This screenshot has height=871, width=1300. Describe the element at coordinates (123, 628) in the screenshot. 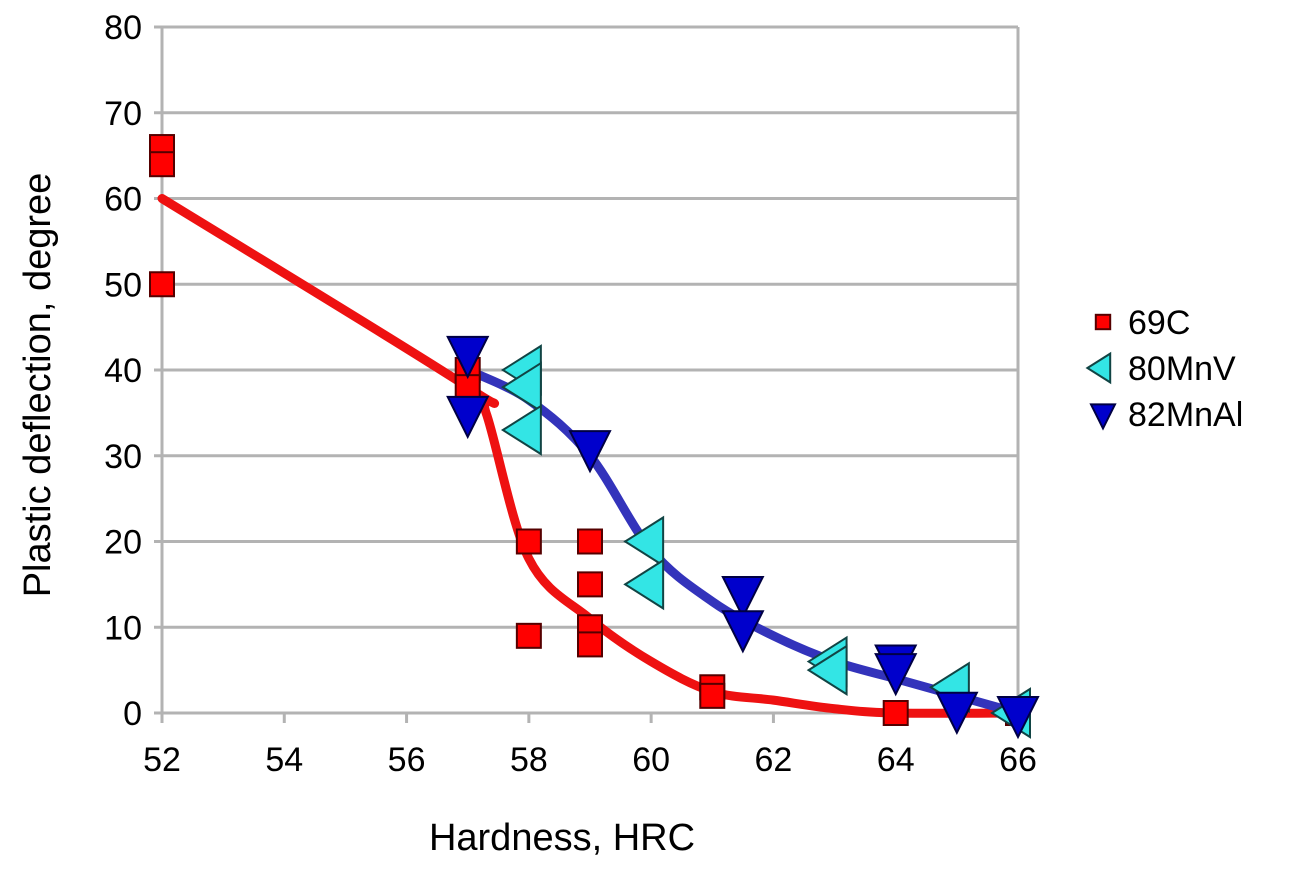

I see `y-tick-label: 10` at that location.